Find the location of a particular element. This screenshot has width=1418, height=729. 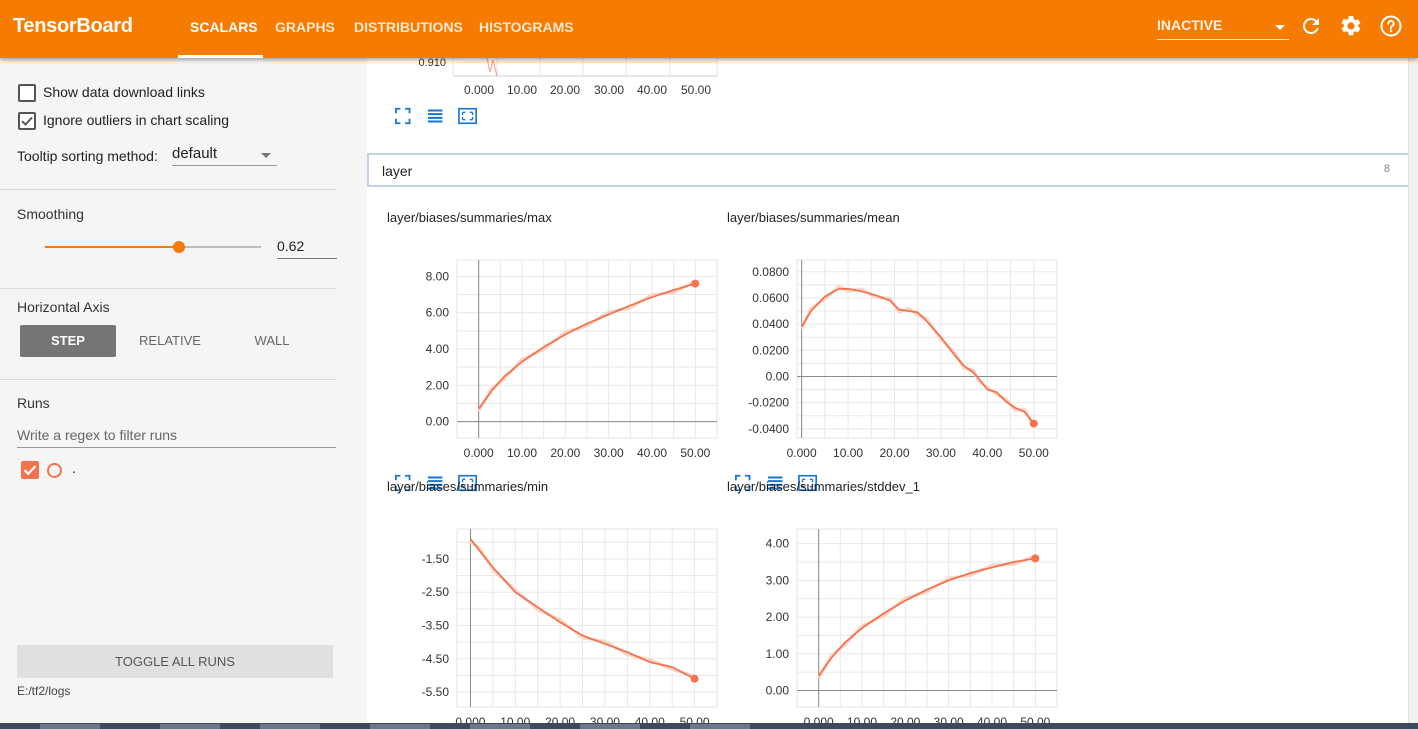

tooltip-sorting-dropdown: default is located at coordinates (224, 155).